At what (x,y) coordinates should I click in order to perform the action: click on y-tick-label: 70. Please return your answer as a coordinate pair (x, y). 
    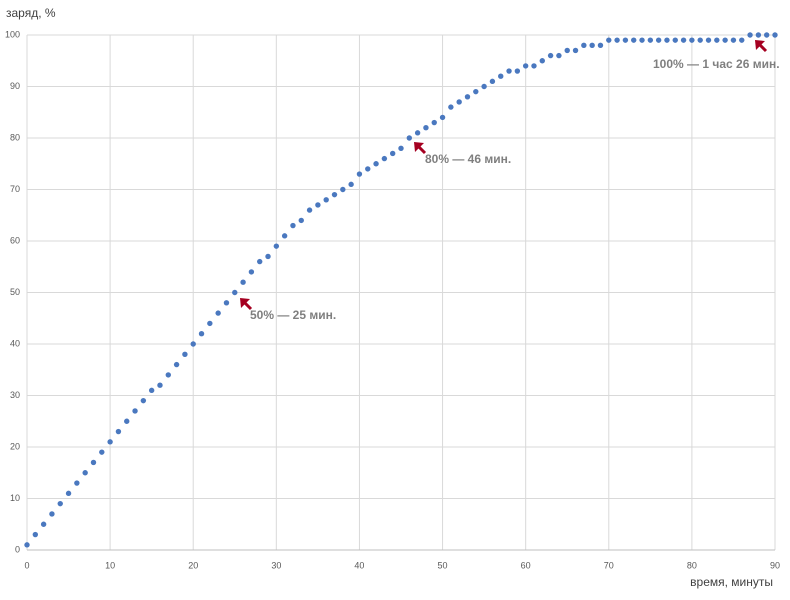
    Looking at the image, I should click on (15, 189).